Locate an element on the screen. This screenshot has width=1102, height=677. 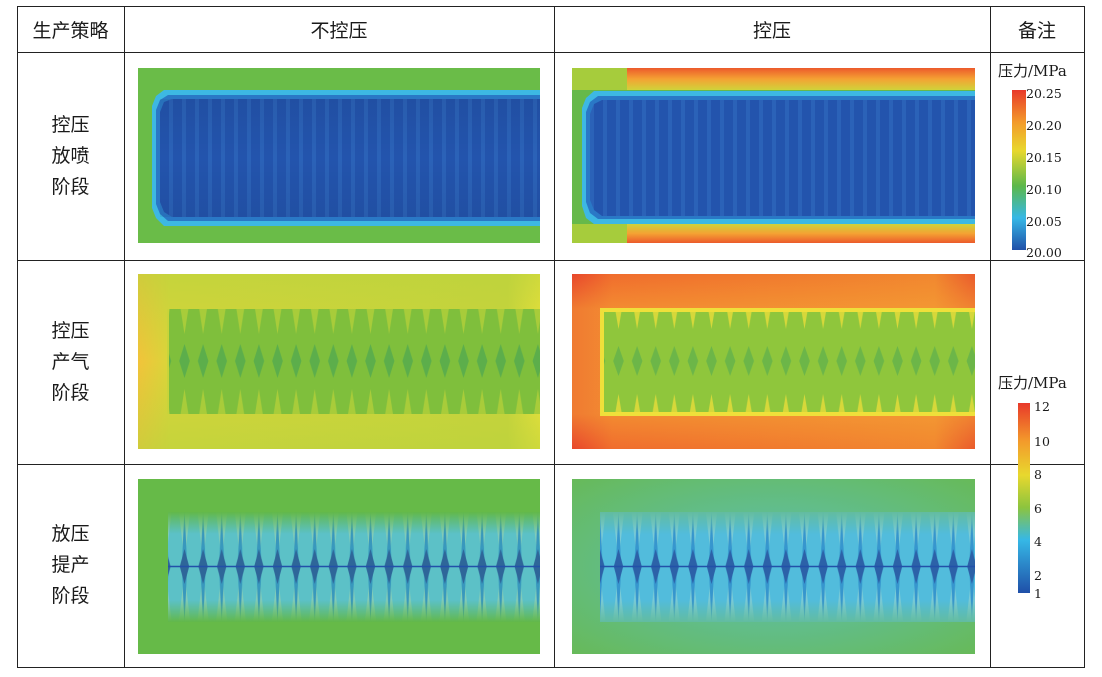
header-no-control: 不控压 is located at coordinates (339, 30).